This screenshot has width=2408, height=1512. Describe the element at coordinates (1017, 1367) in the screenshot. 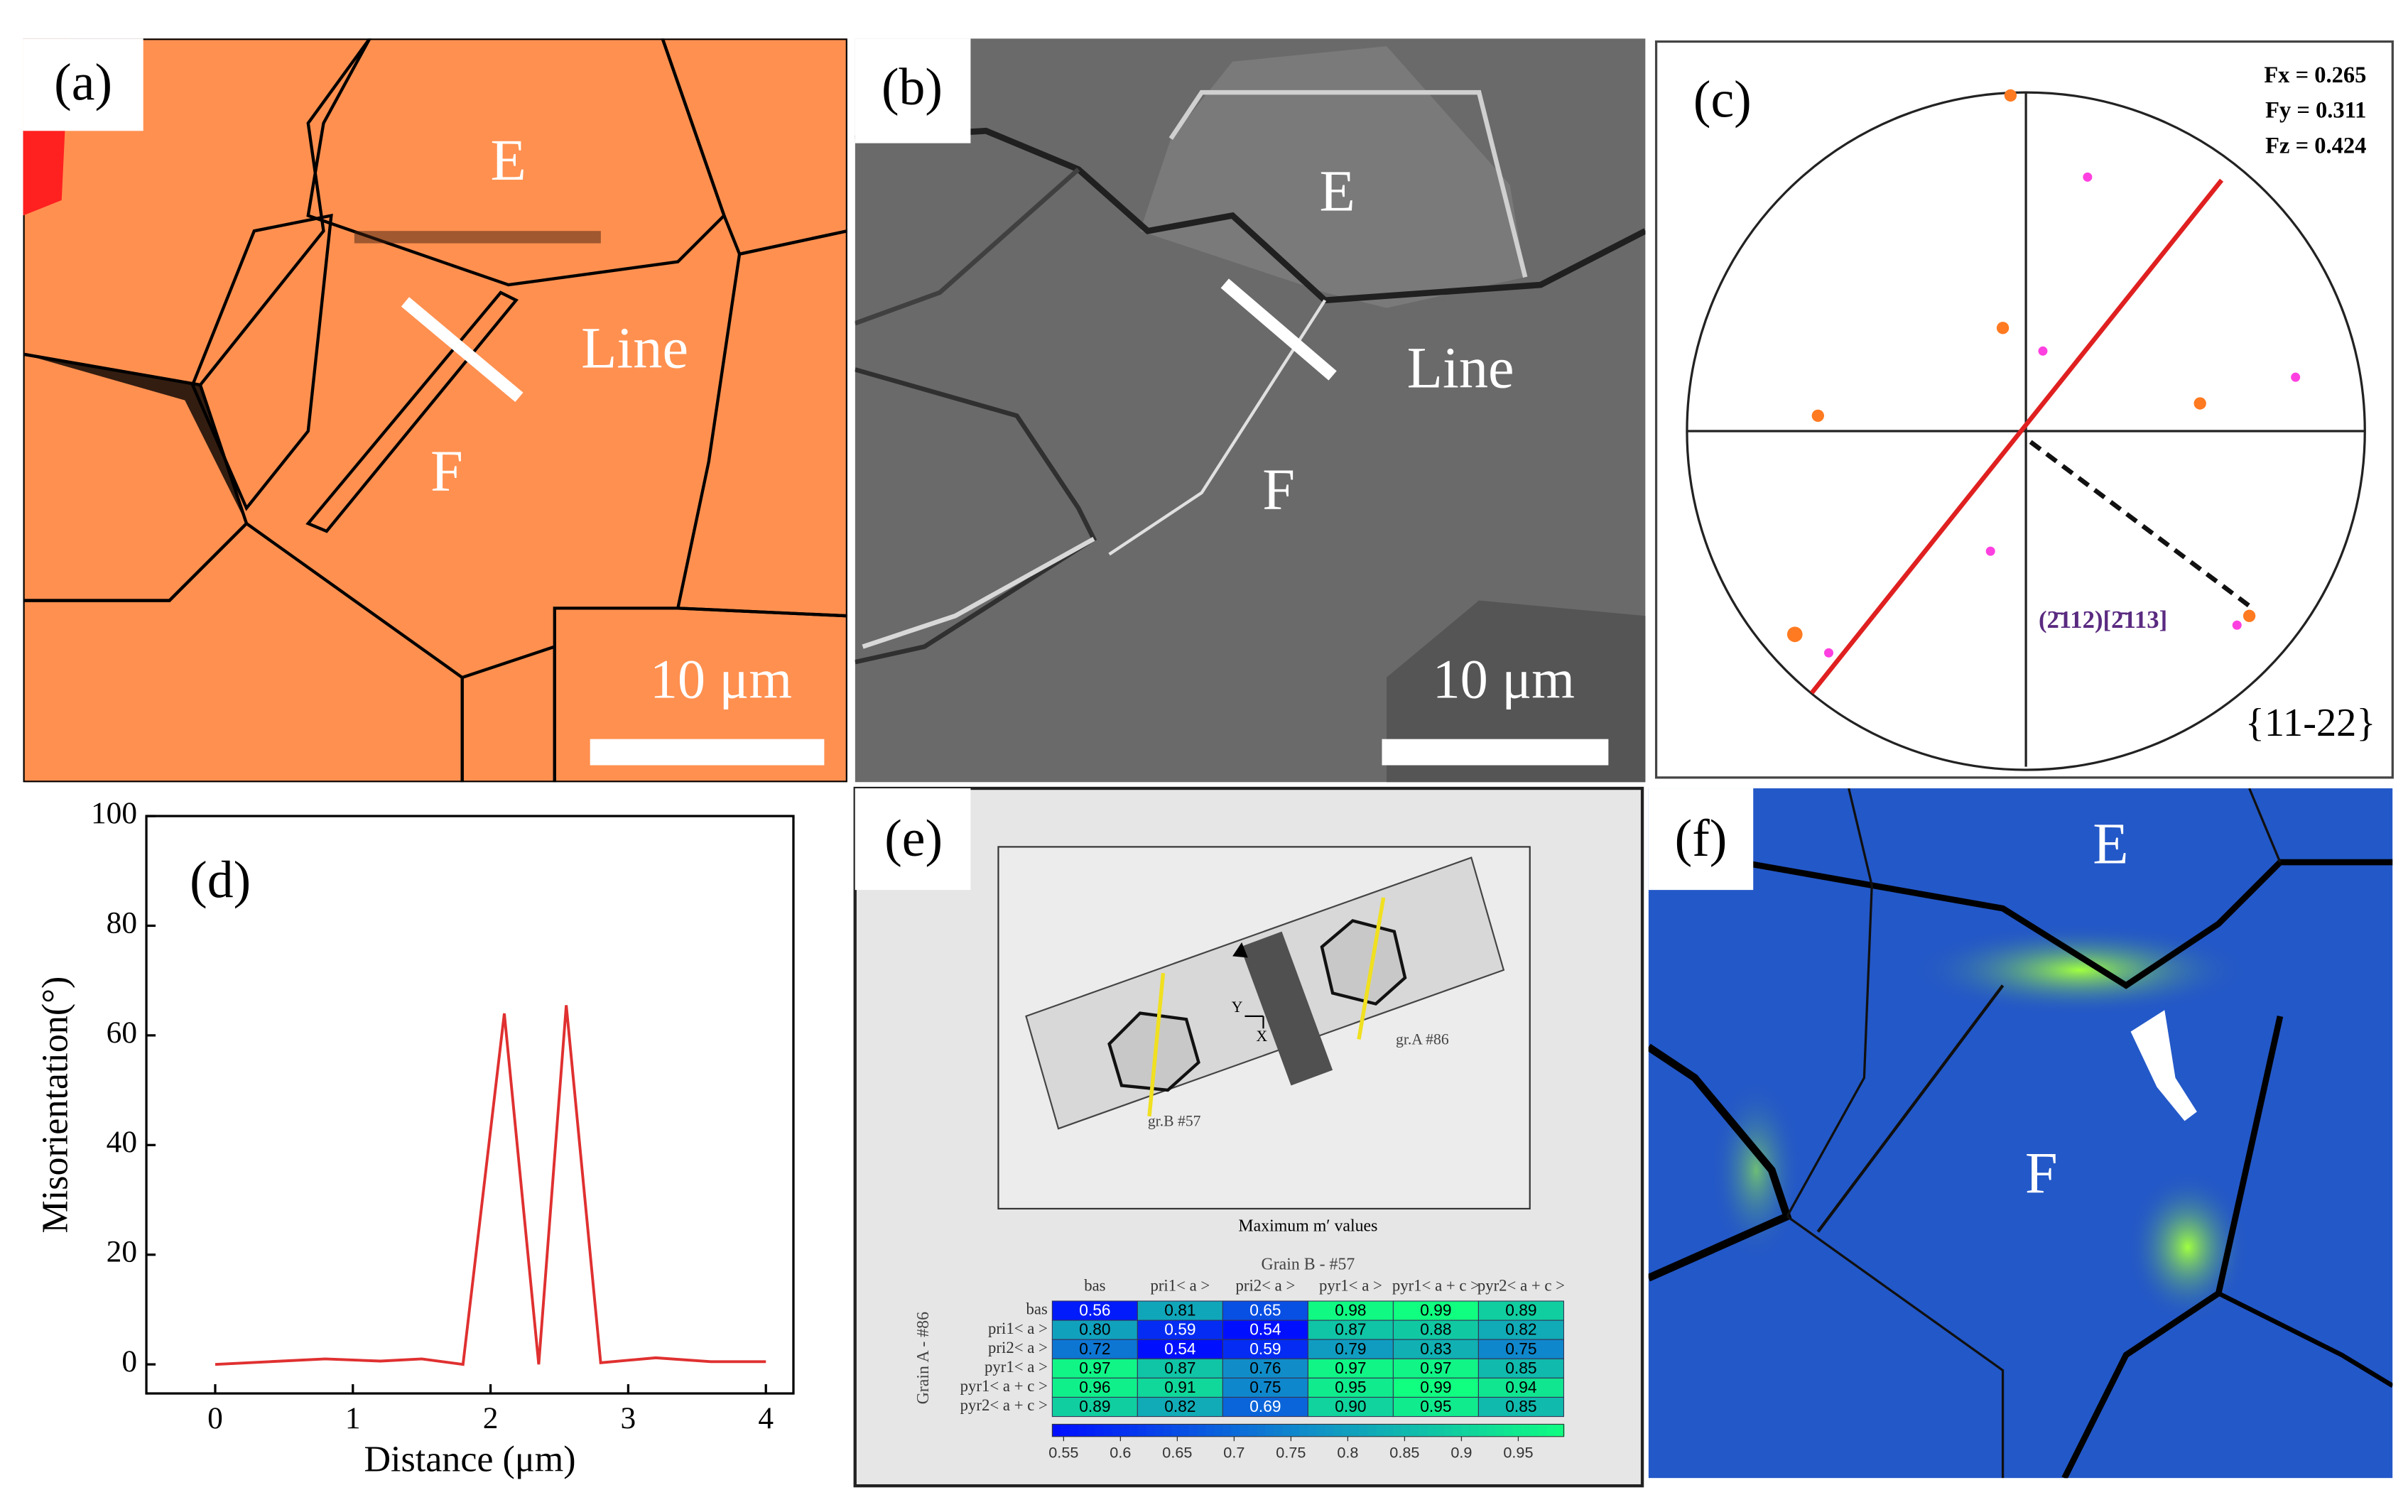

I see `row-label: pyr1< a >` at that location.